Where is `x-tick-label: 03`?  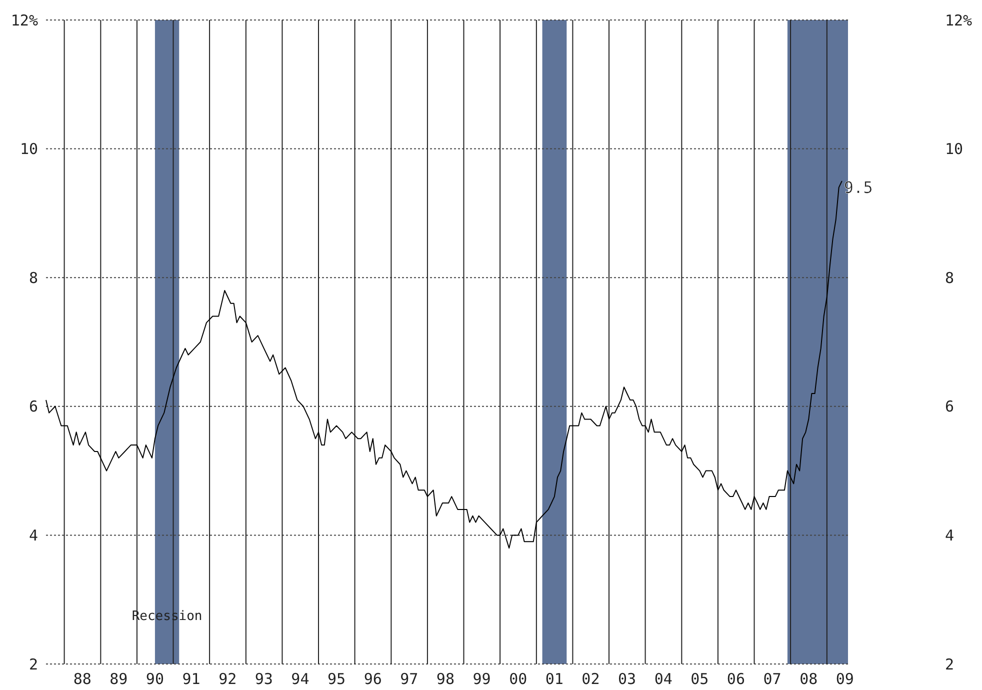
x-tick-label: 03 is located at coordinates (627, 679).